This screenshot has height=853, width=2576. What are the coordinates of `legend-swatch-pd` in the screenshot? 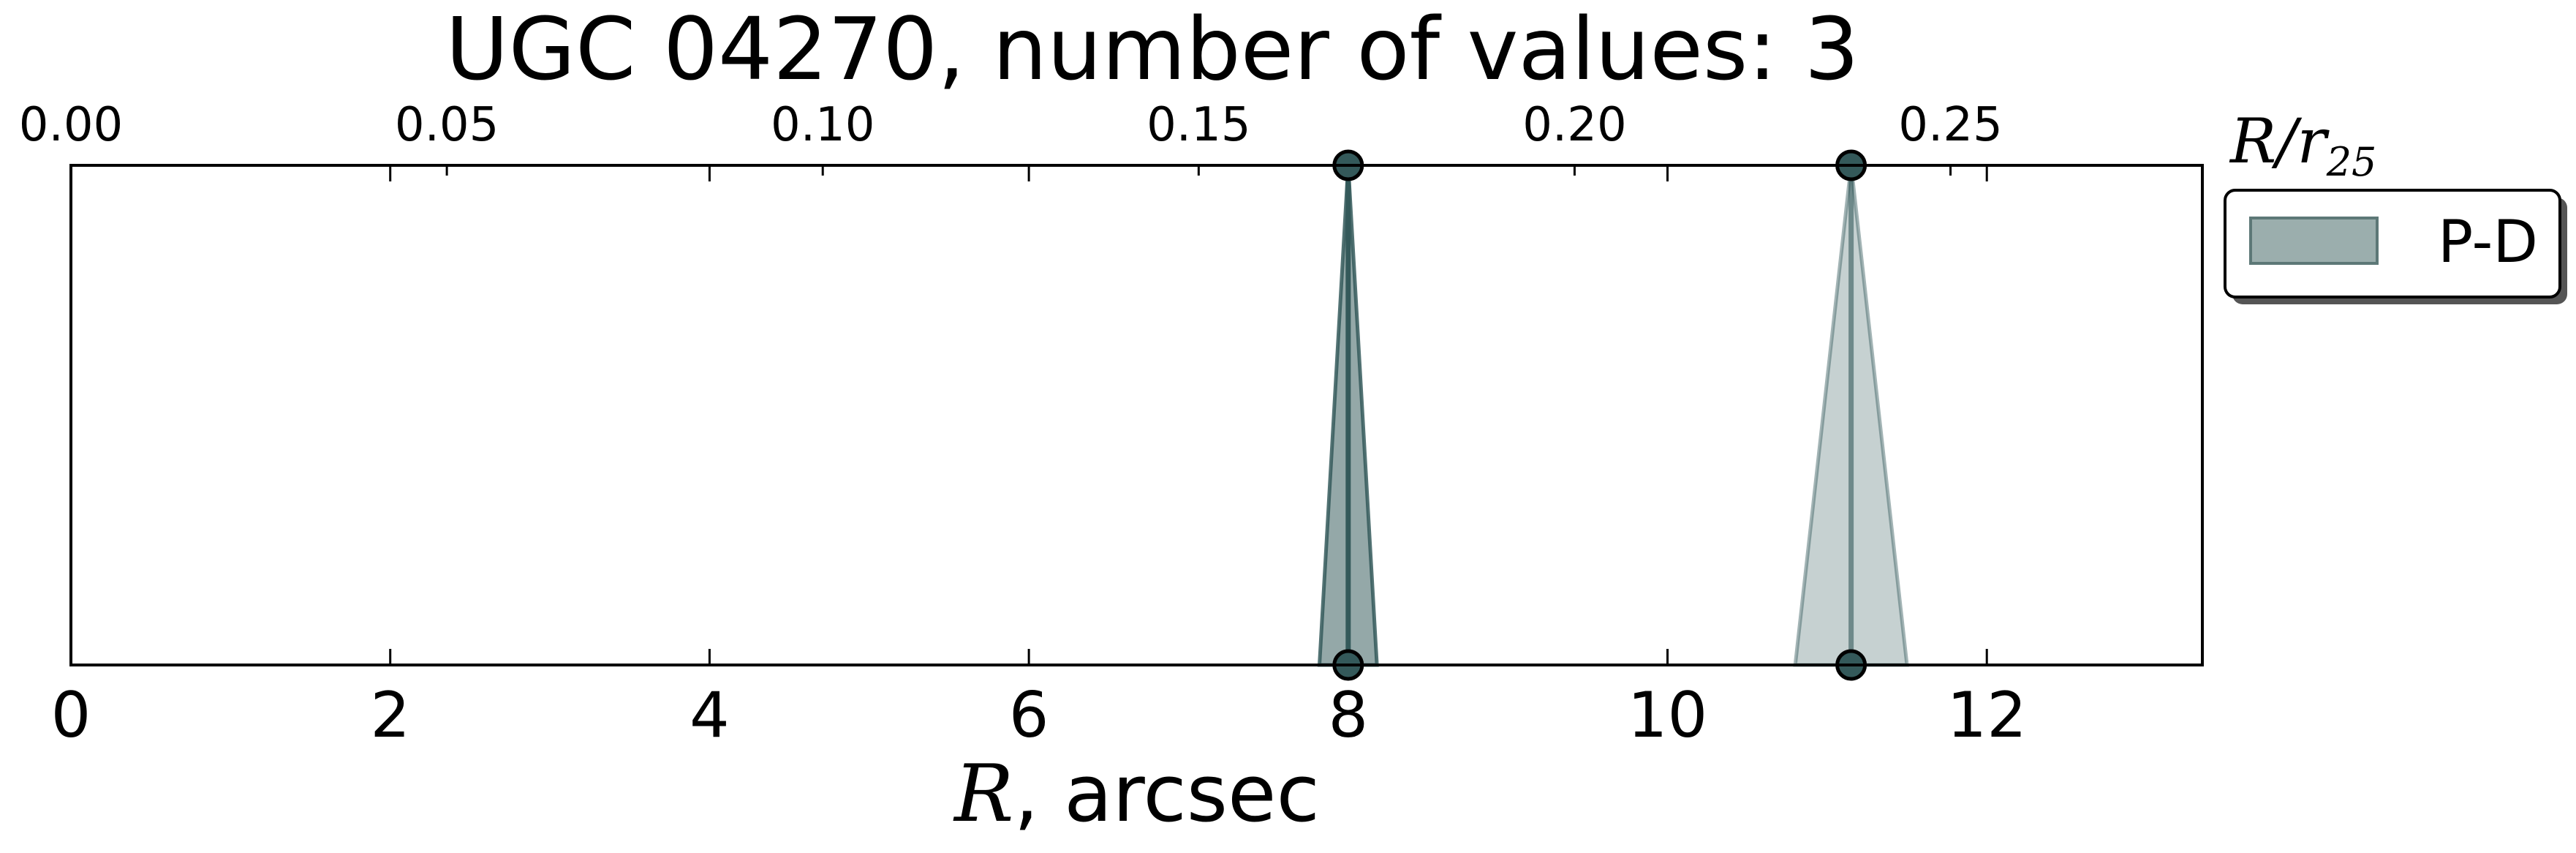 It's located at (2314, 241).